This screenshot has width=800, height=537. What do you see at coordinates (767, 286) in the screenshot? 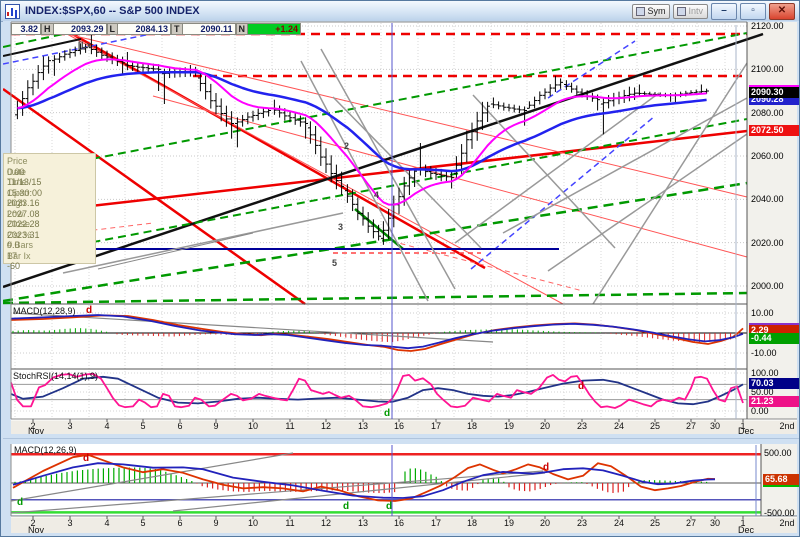
I see `price-axis-label: 2000.00` at bounding box center [767, 286].